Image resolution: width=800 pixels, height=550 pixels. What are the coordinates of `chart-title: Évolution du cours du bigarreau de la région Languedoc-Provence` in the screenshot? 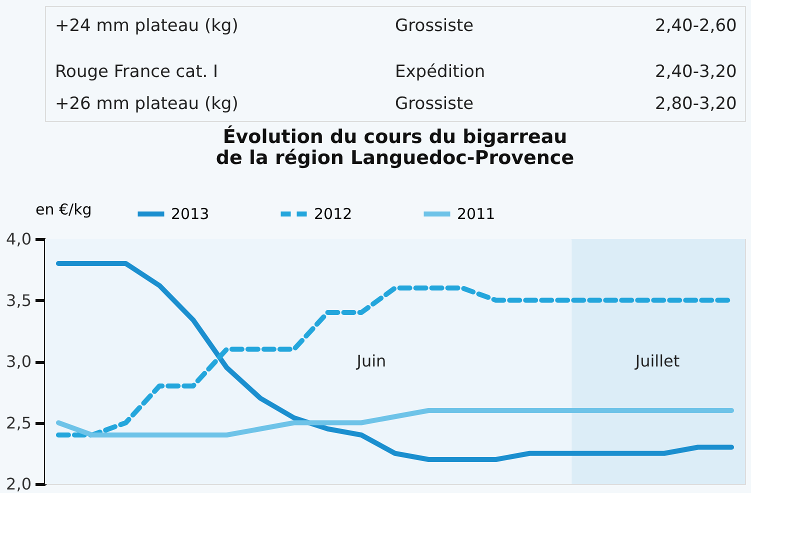 It's located at (395, 147).